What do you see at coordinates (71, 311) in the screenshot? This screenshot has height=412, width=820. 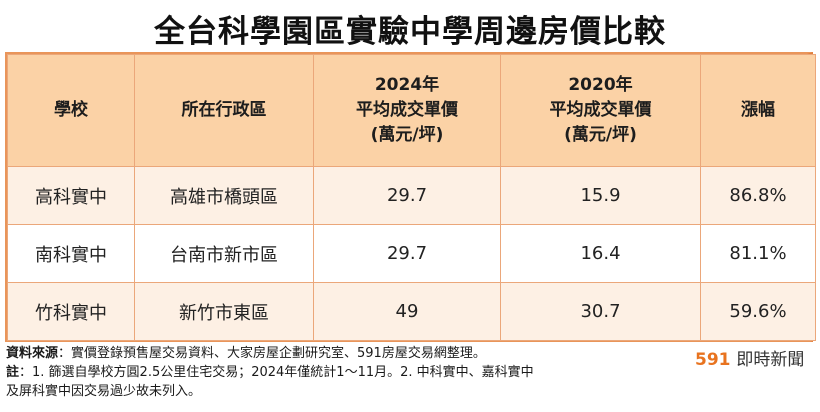 I see `cell-school: 竹科實中` at bounding box center [71, 311].